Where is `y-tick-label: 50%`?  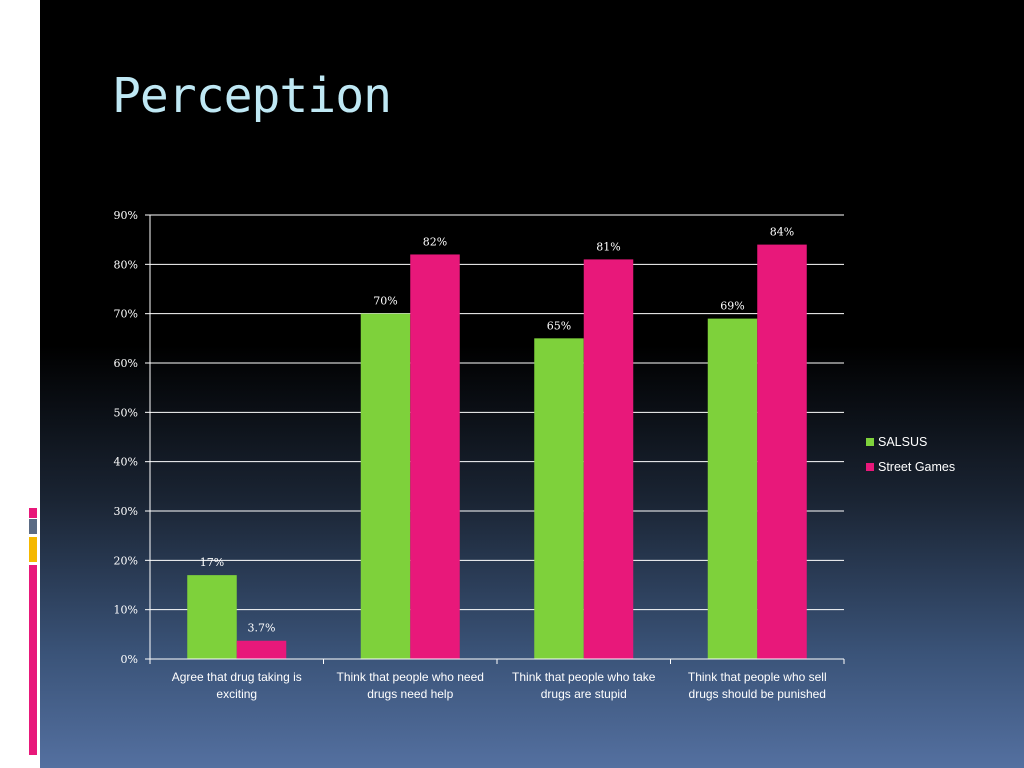 y-tick-label: 50% is located at coordinates (126, 412).